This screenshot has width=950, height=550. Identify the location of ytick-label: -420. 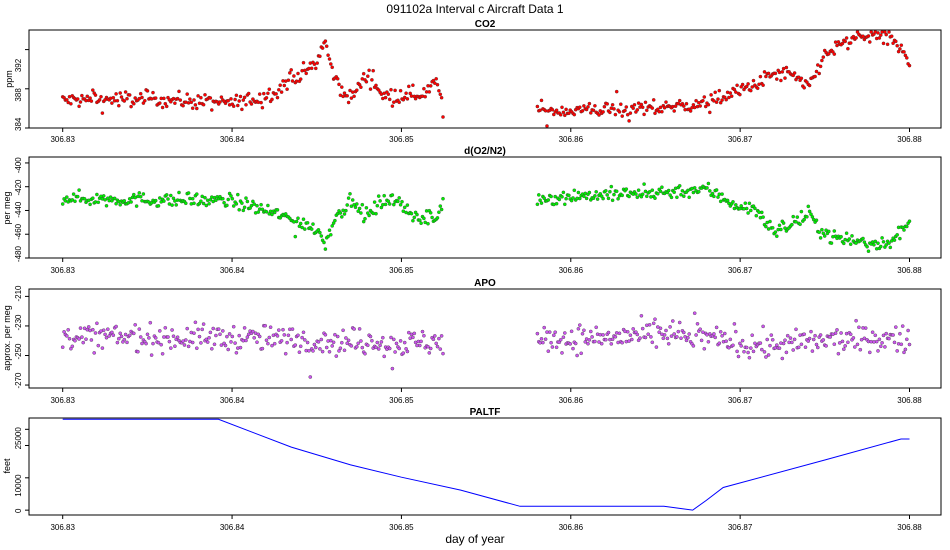
(18, 187).